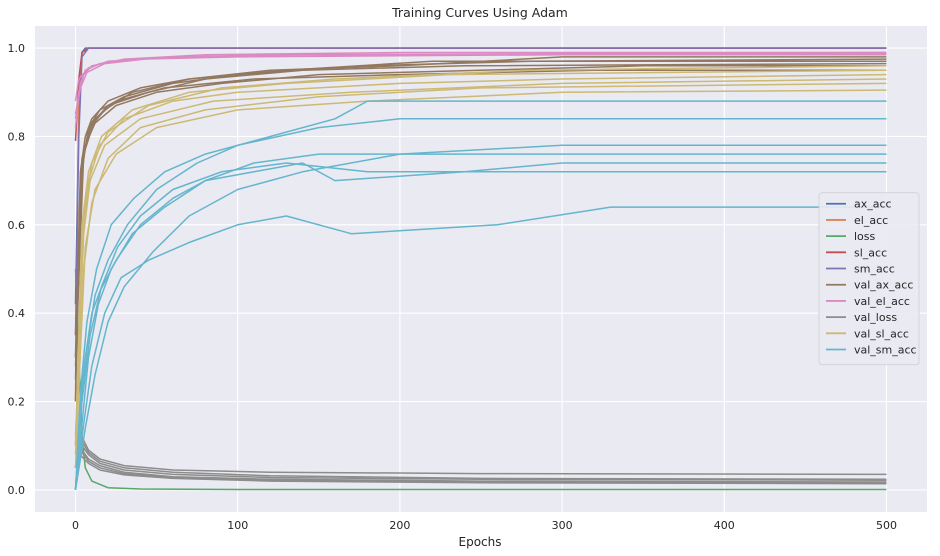 This screenshot has width=940, height=556. I want to click on legend-entry: val_ax_acc, so click(883, 285).